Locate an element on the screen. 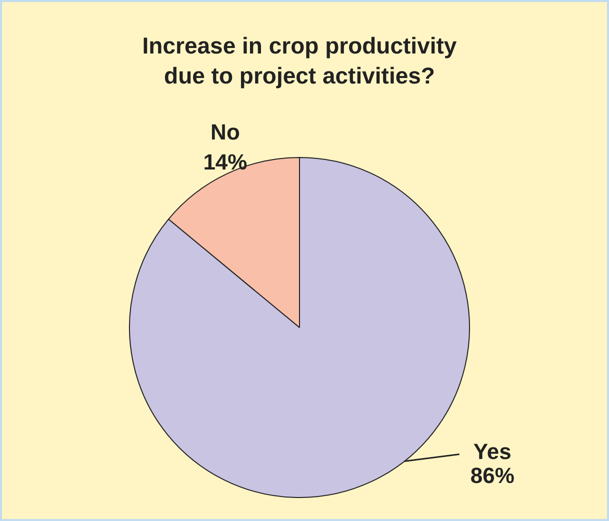 This screenshot has width=609, height=521. slice-label: No is located at coordinates (225, 132).